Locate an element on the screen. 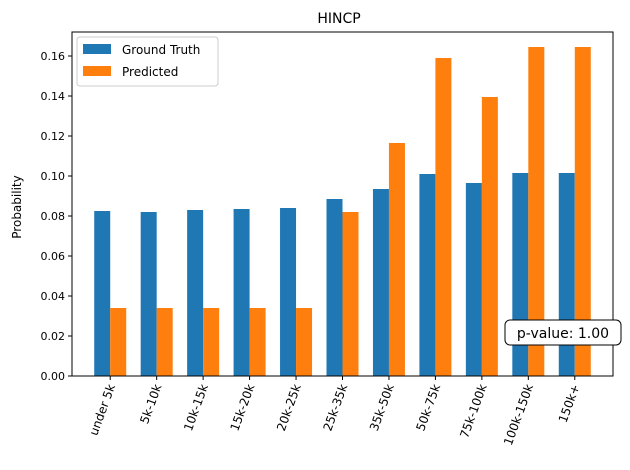 The image size is (630, 470). y-tick-label: 0.12 is located at coordinates (53, 136).